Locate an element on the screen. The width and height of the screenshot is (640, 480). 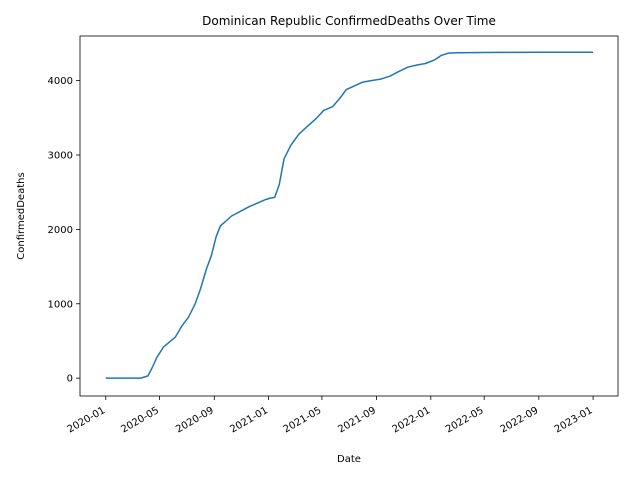
x-tick-label: 2022-09 is located at coordinates (520, 420).